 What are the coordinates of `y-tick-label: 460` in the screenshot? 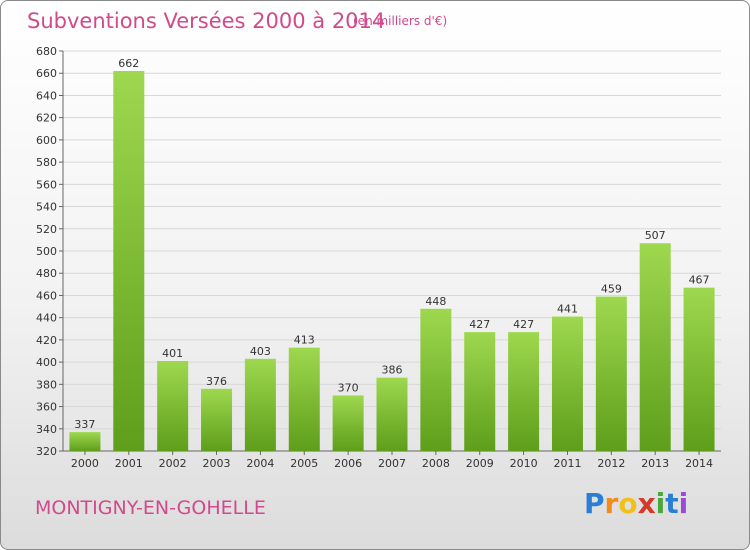 It's located at (46, 295).